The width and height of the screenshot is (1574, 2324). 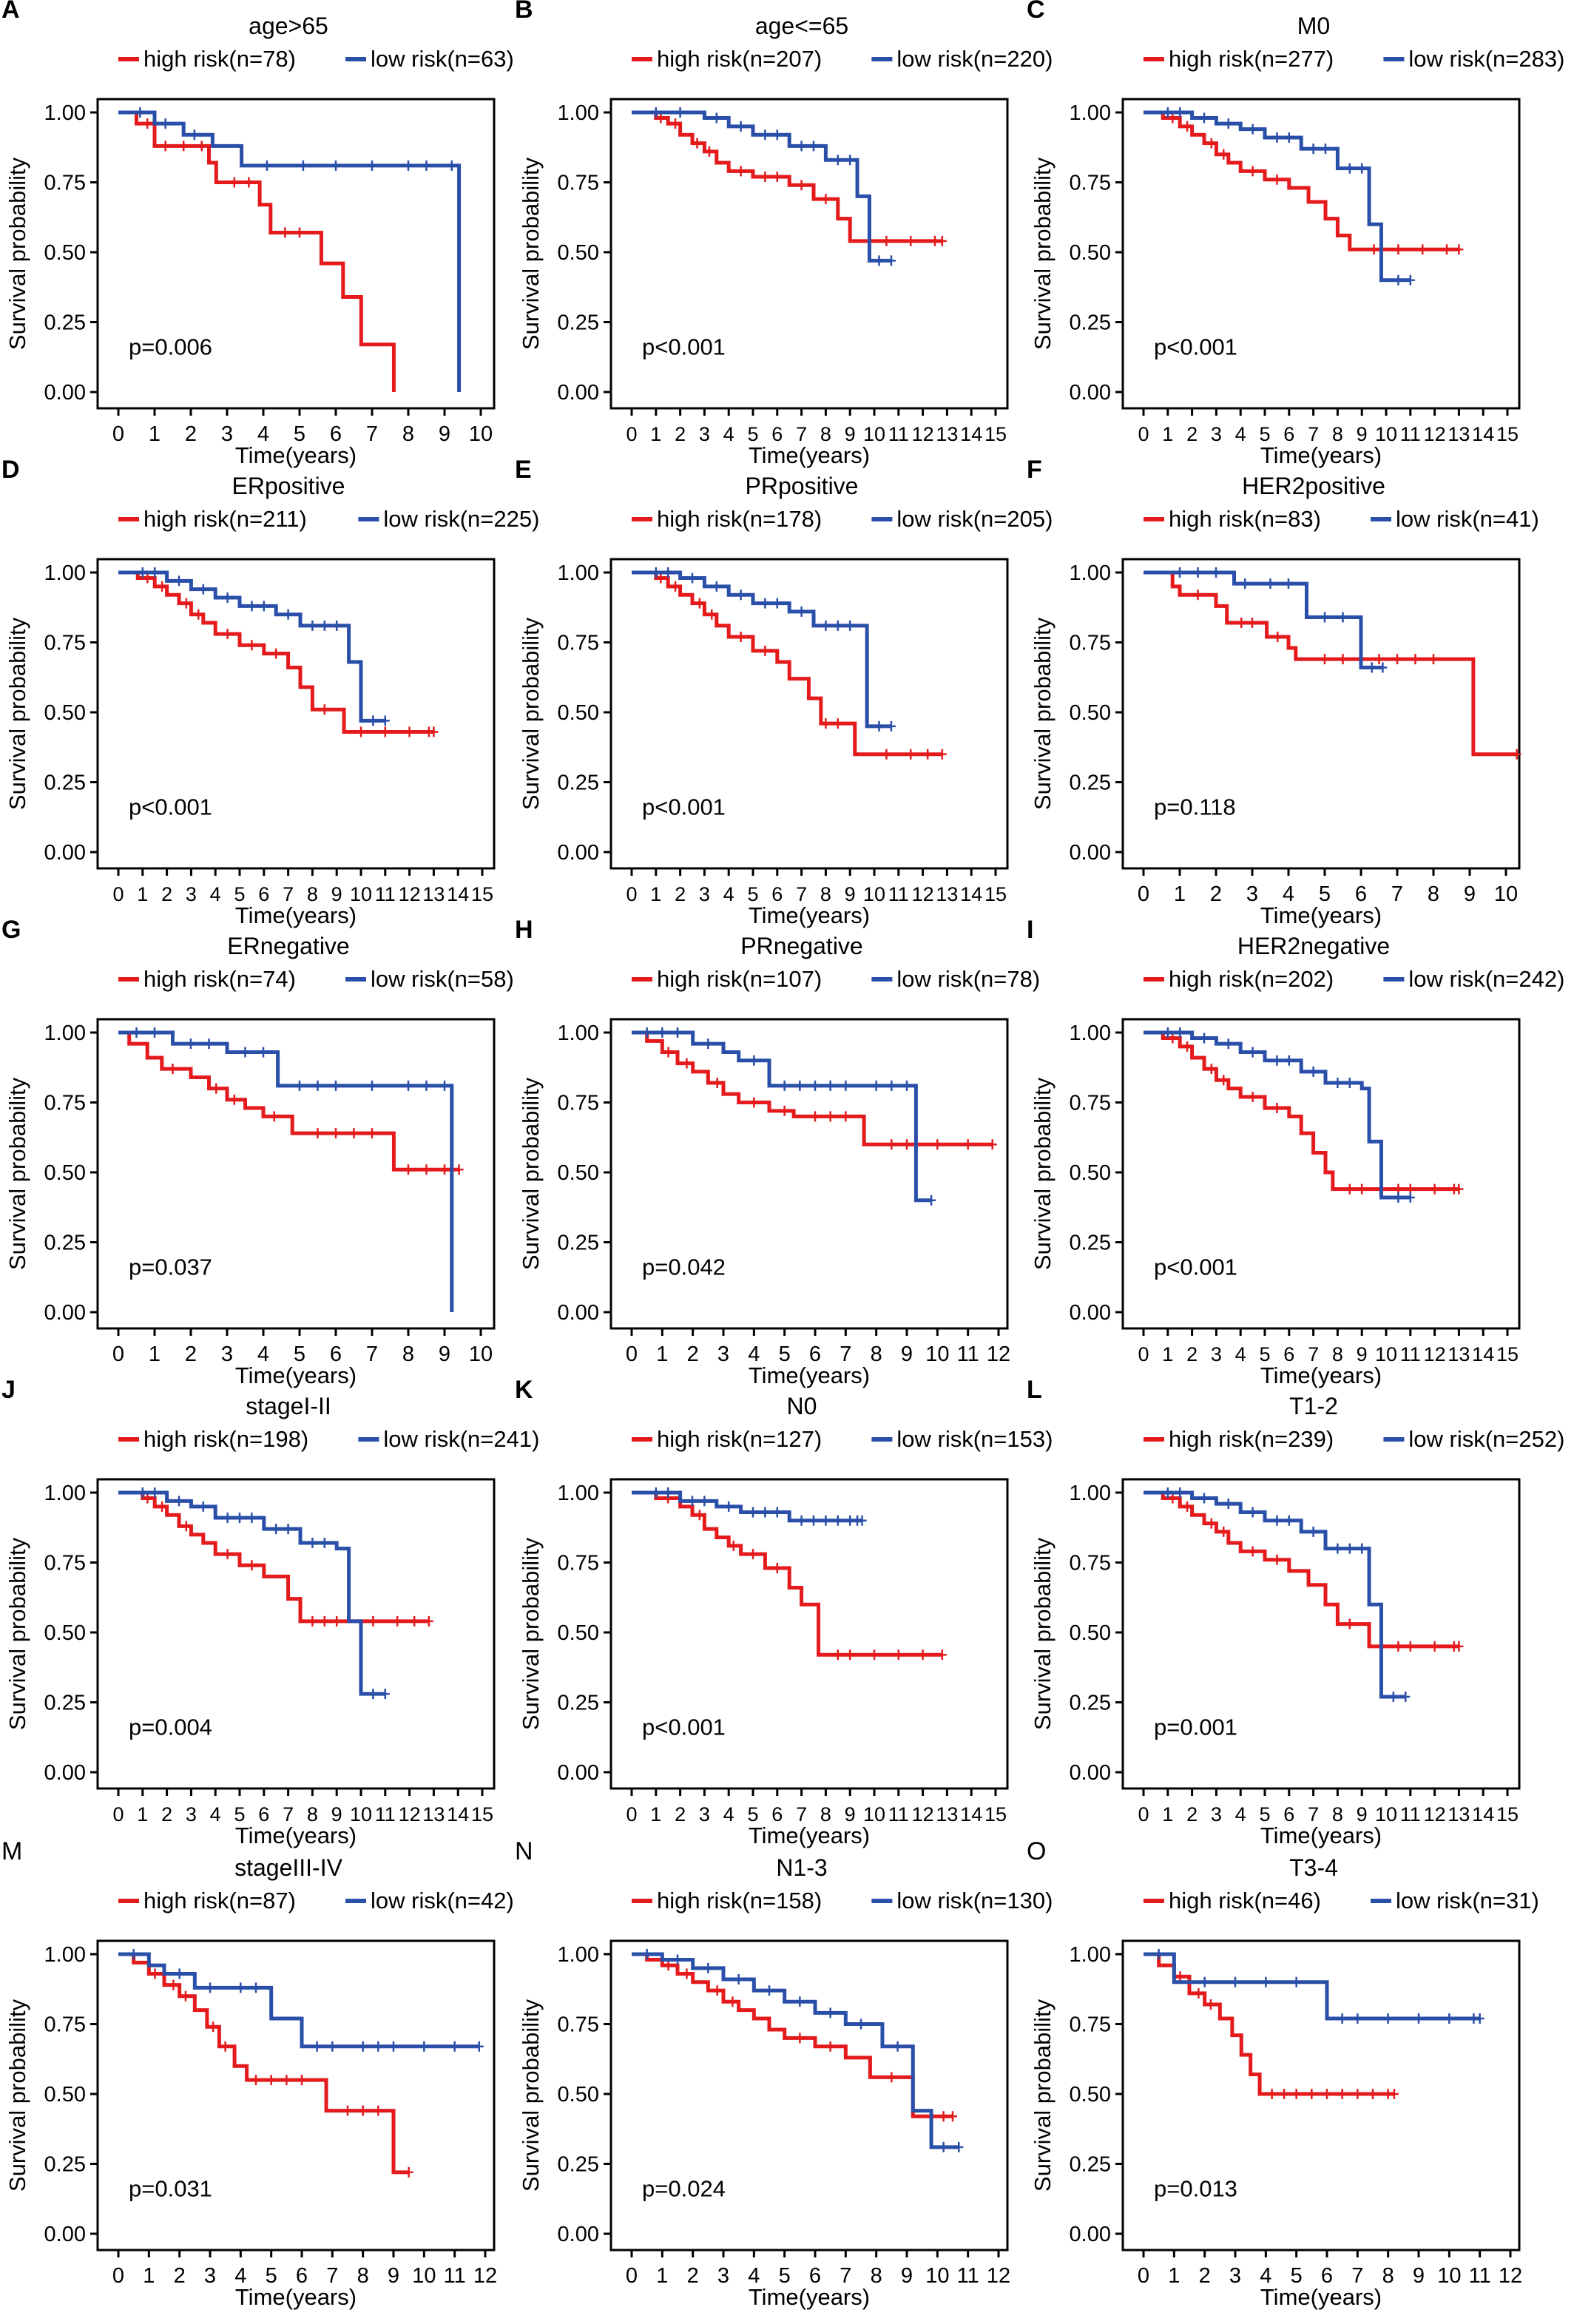 What do you see at coordinates (361, 894) in the screenshot?
I see `x-tick-label: 10` at bounding box center [361, 894].